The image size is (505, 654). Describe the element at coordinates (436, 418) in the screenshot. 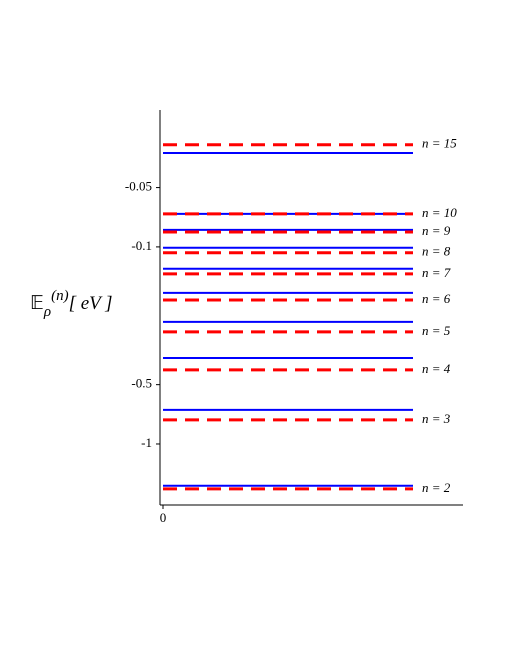

I see `level-label: n = 3` at that location.